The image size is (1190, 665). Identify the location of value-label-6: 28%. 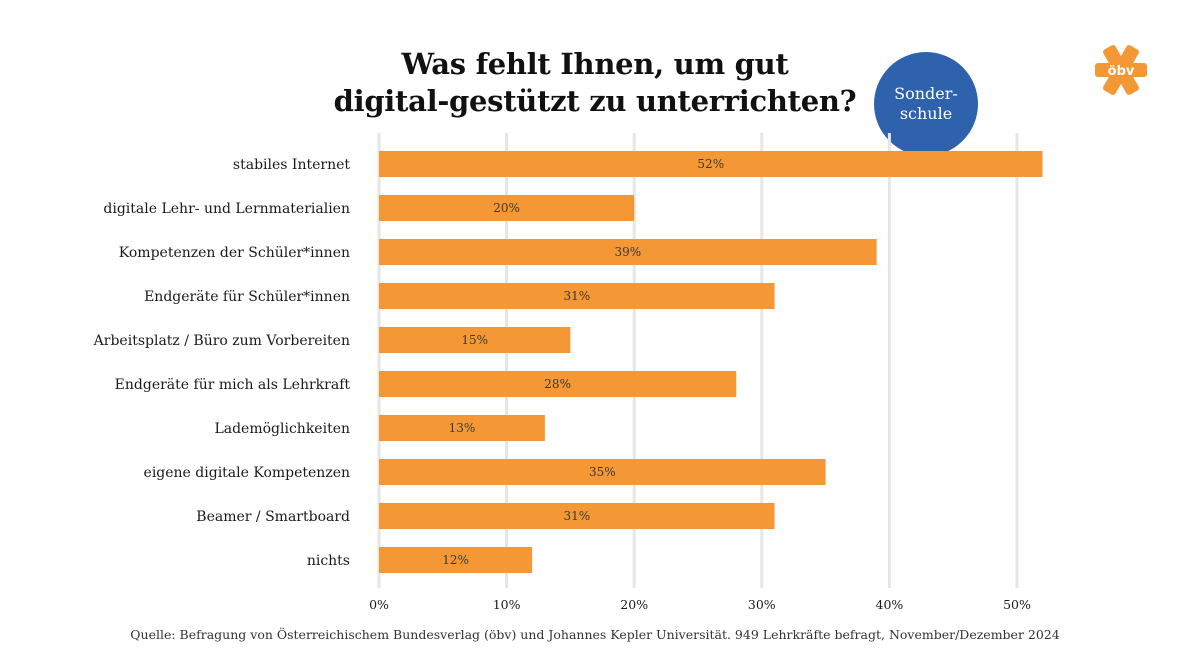
(557, 384).